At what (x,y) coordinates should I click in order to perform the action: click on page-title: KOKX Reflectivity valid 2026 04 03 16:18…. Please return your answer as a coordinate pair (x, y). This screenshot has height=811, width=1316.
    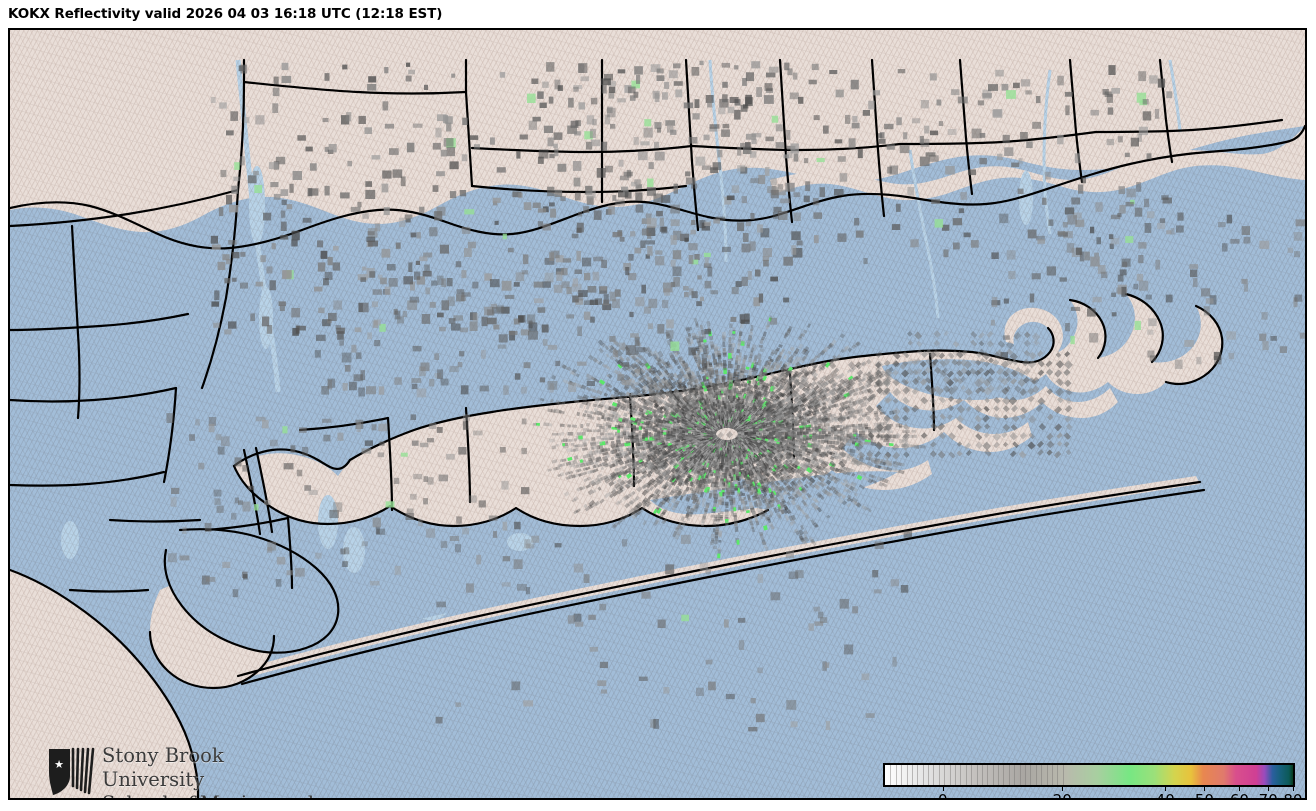
    Looking at the image, I should click on (225, 14).